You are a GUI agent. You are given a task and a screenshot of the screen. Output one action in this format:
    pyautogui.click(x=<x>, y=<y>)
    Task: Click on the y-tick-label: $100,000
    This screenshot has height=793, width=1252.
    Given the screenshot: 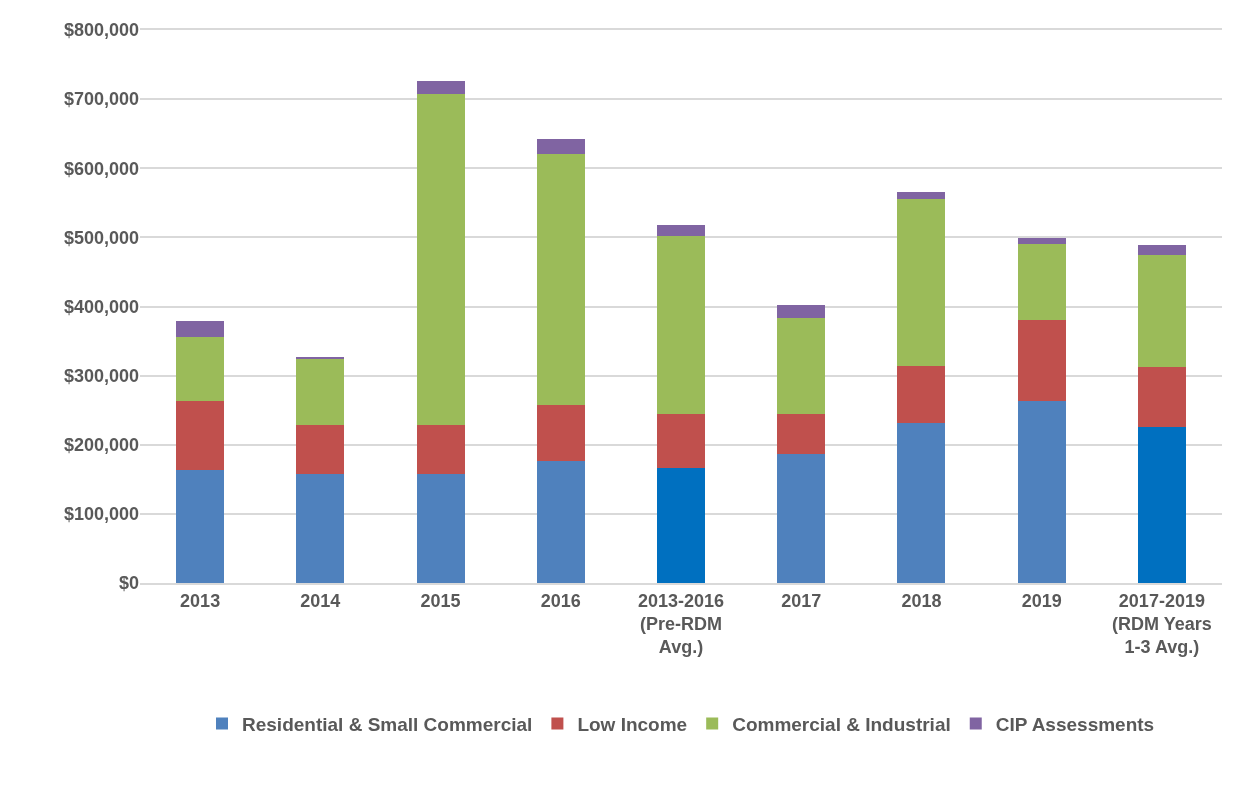 What is the action you would take?
    pyautogui.click(x=101, y=514)
    